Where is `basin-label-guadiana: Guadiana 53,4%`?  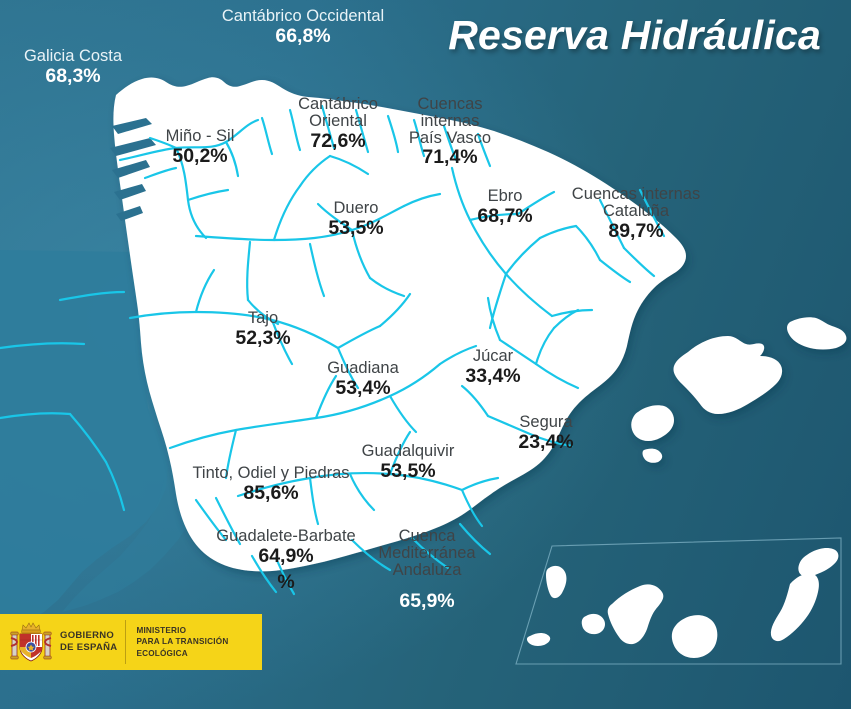
basin-label-guadiana: Guadiana 53,4% is located at coordinates (363, 379).